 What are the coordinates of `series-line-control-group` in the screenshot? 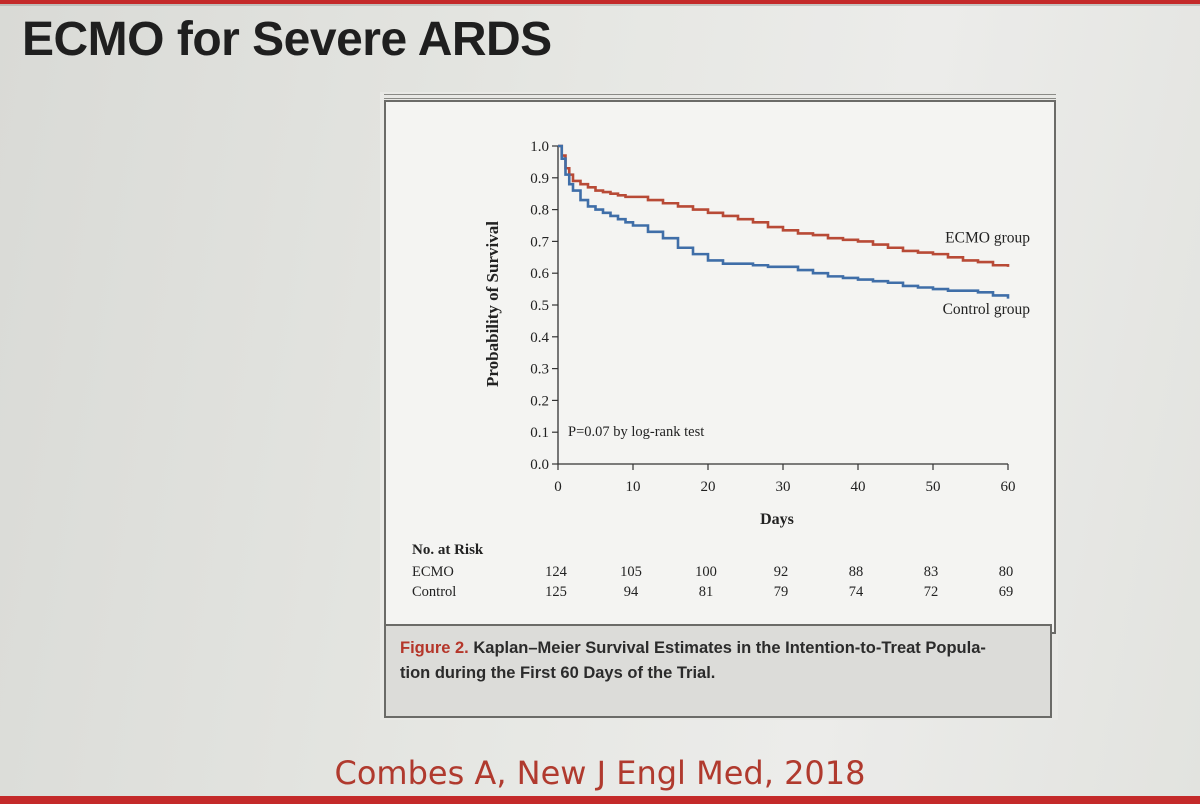 It's located at (784, 221).